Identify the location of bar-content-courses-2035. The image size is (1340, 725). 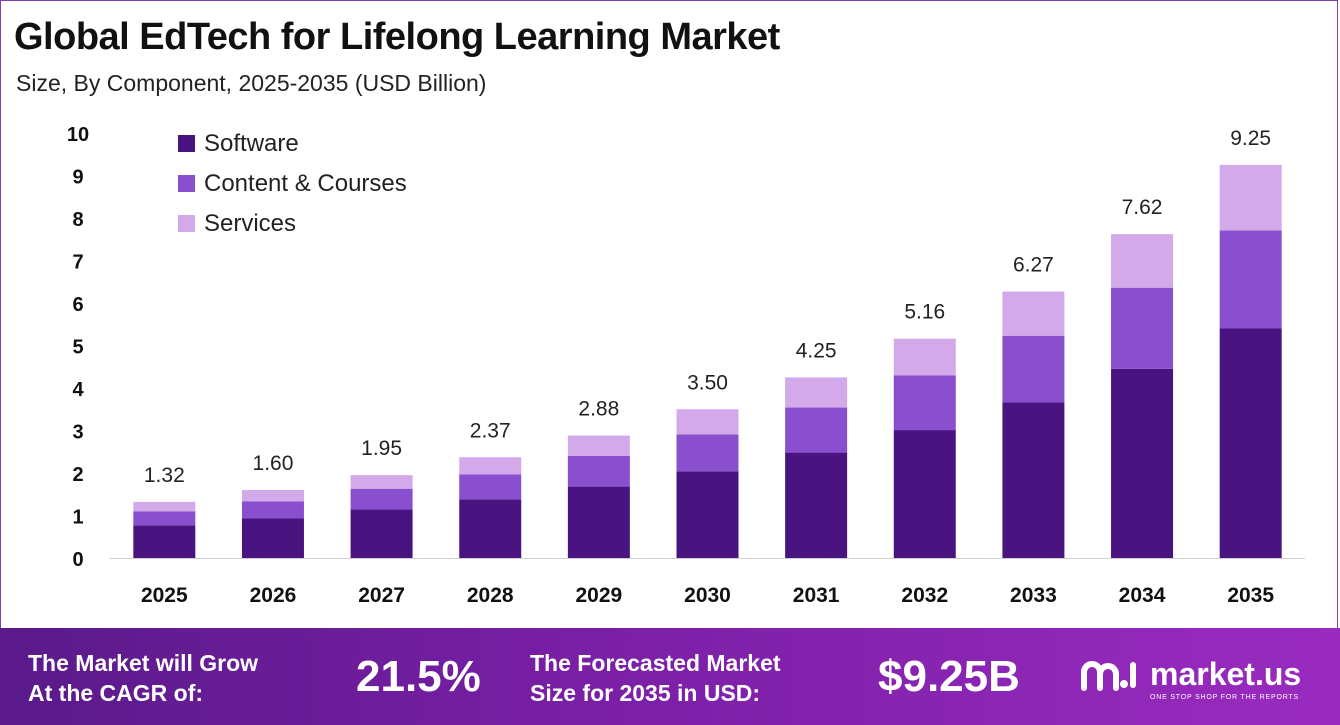
(1250, 279).